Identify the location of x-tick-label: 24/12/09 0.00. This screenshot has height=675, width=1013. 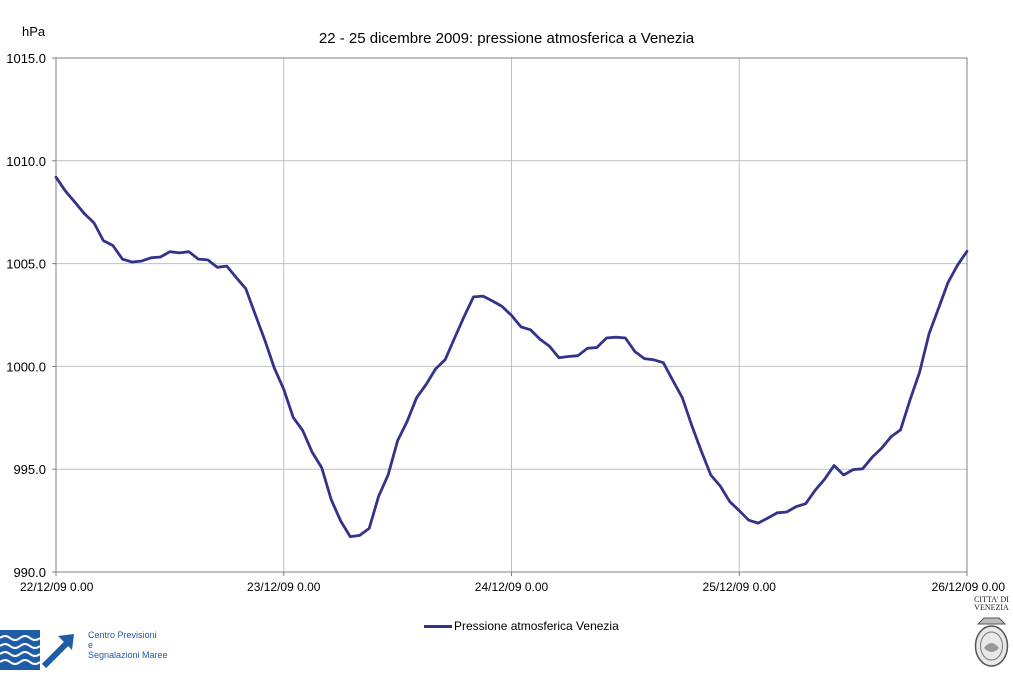
(512, 587).